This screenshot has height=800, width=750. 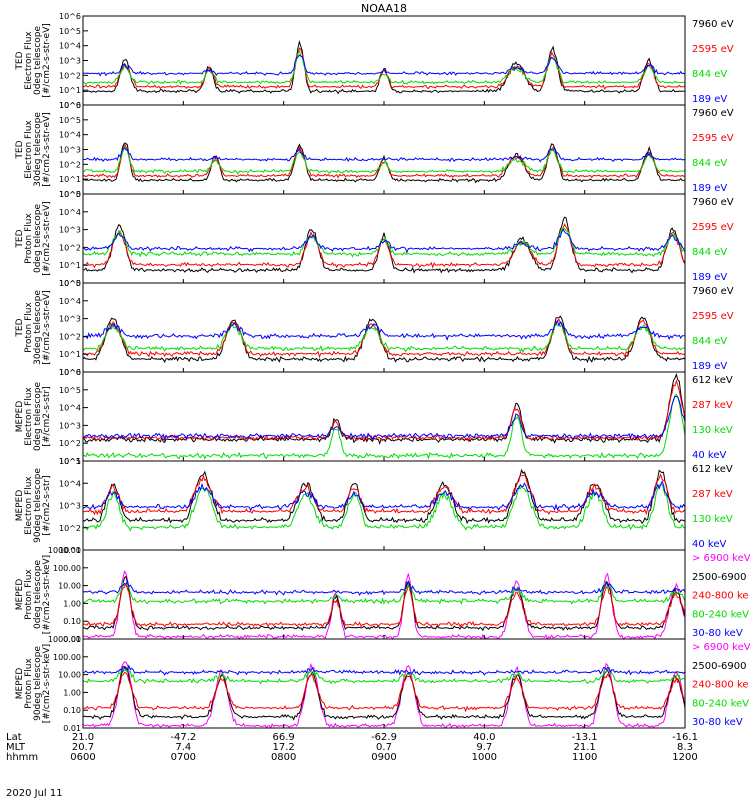 I want to click on panel-3-ytick-label-3: 10^3, so click(x=70, y=230).